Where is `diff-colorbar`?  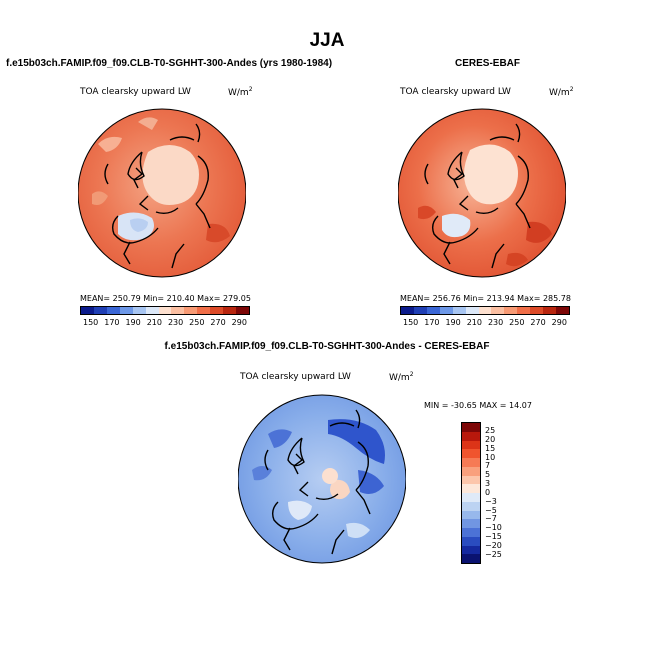 diff-colorbar is located at coordinates (471, 493).